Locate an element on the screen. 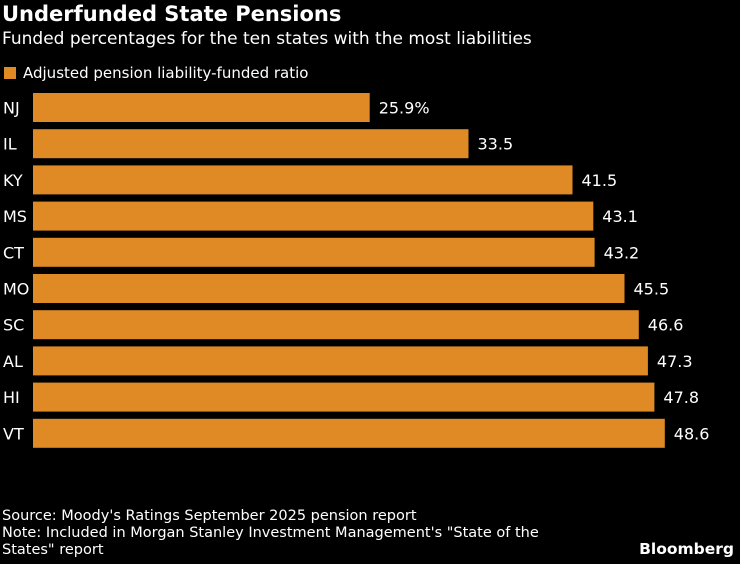  category-label: IL is located at coordinates (10, 144).